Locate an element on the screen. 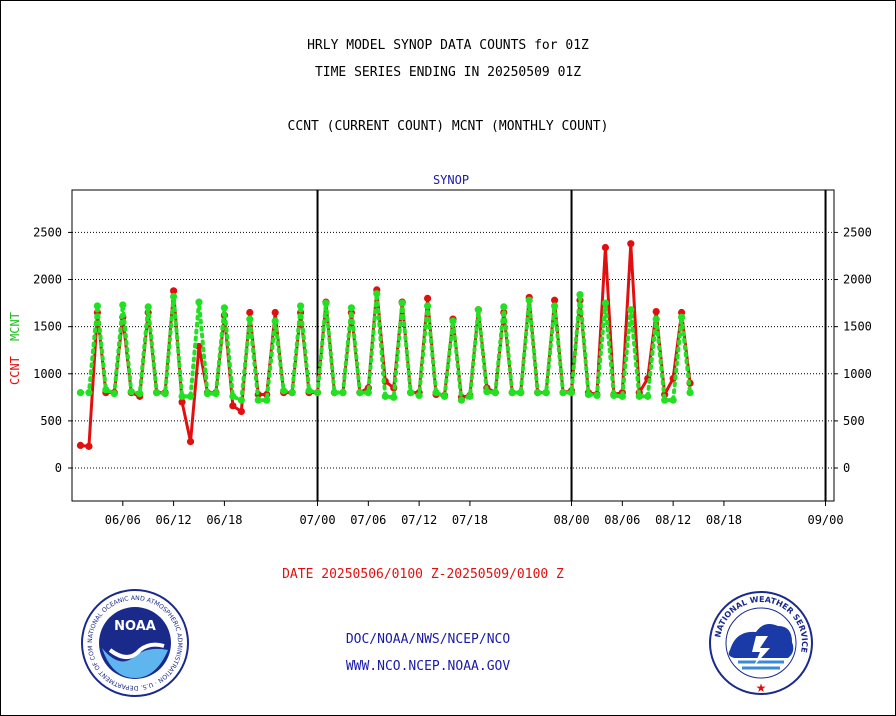 The height and width of the screenshot is (716, 896). x-tick-label: 06/06 is located at coordinates (123, 520).